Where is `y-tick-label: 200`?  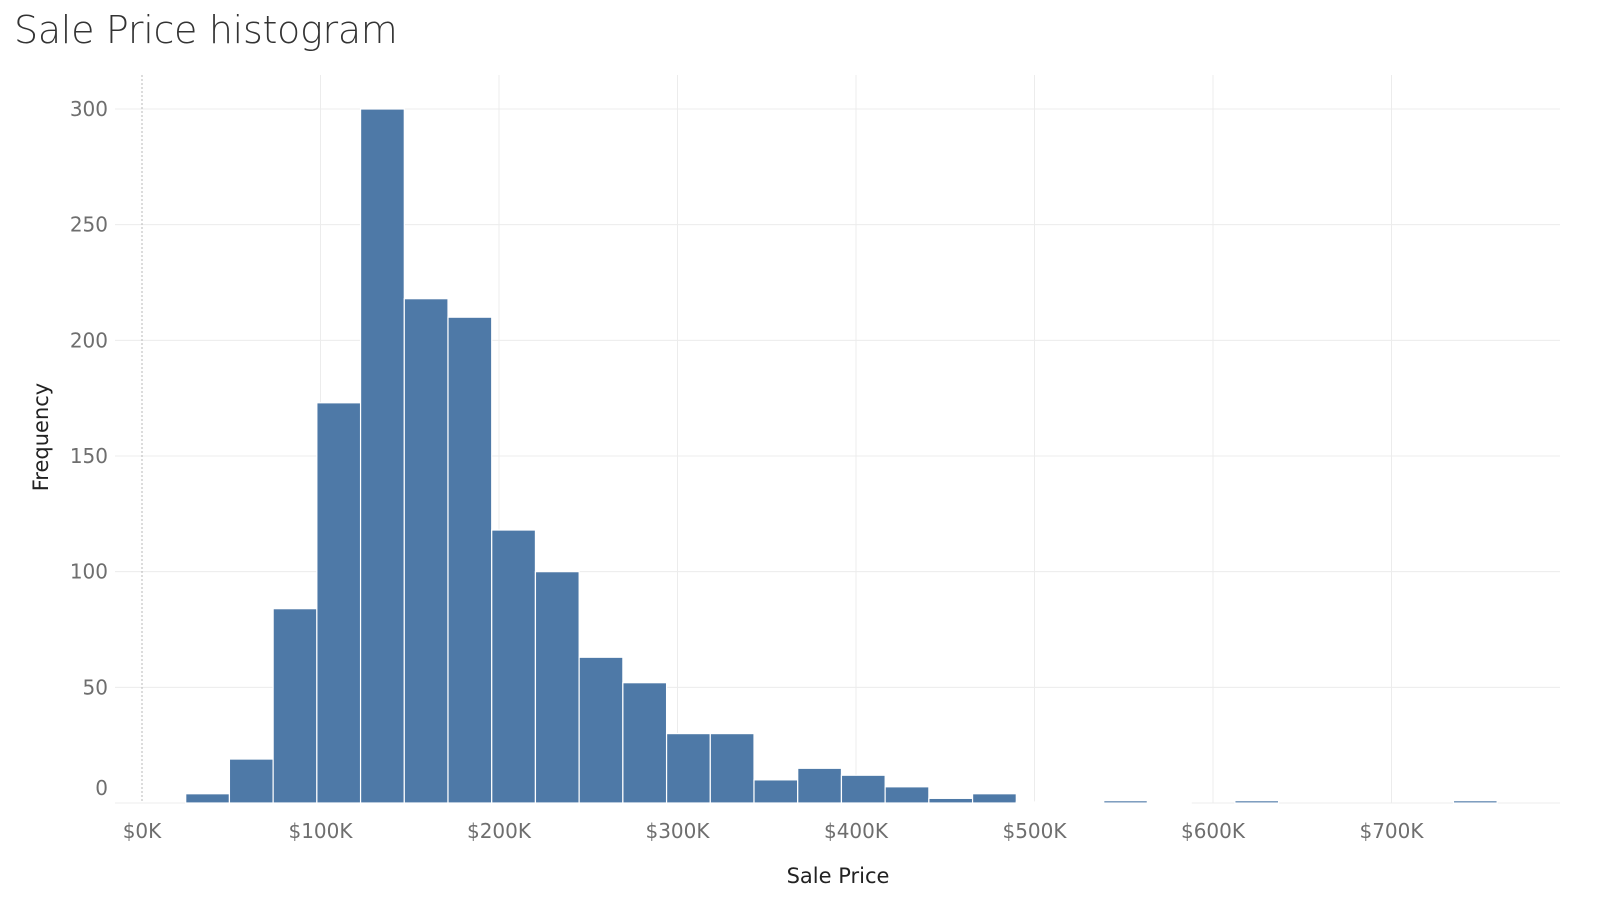 y-tick-label: 200 is located at coordinates (89, 340).